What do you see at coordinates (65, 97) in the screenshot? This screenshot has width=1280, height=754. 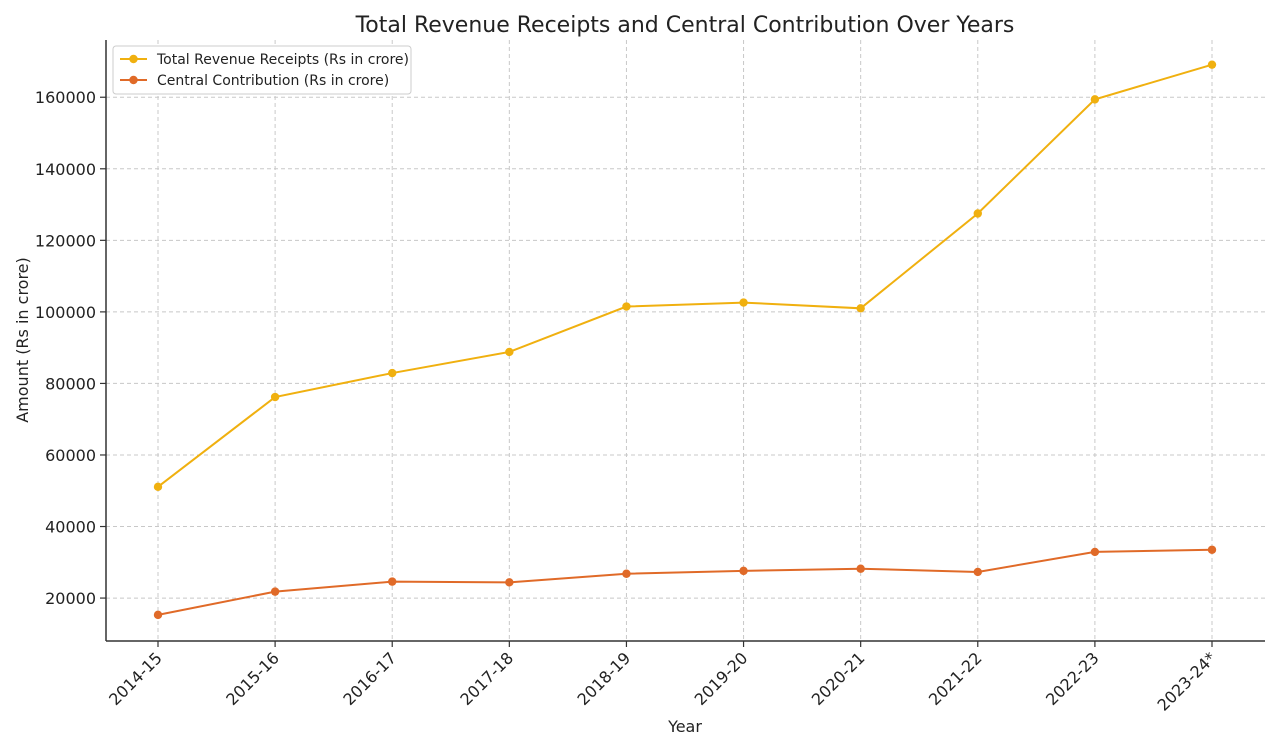 I see `y-tick-label: 160000` at bounding box center [65, 97].